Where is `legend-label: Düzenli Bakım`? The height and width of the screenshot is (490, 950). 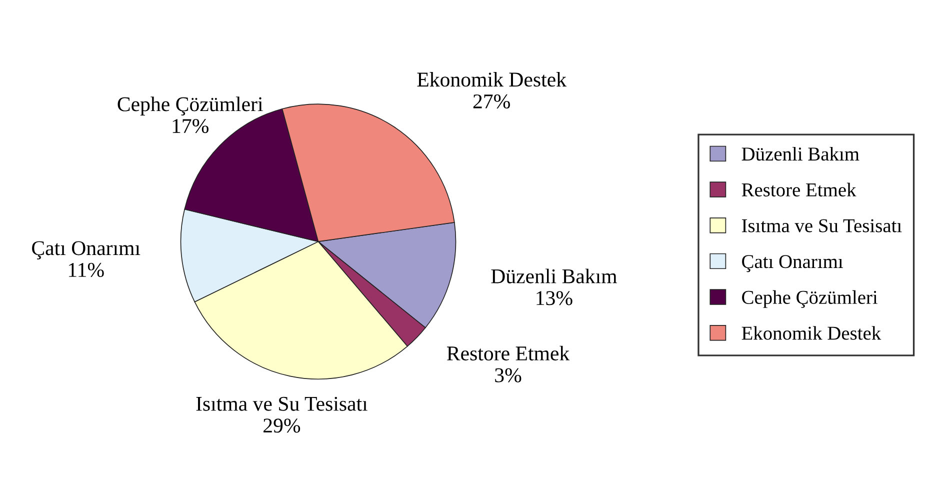 legend-label: Düzenli Bakım is located at coordinates (801, 153).